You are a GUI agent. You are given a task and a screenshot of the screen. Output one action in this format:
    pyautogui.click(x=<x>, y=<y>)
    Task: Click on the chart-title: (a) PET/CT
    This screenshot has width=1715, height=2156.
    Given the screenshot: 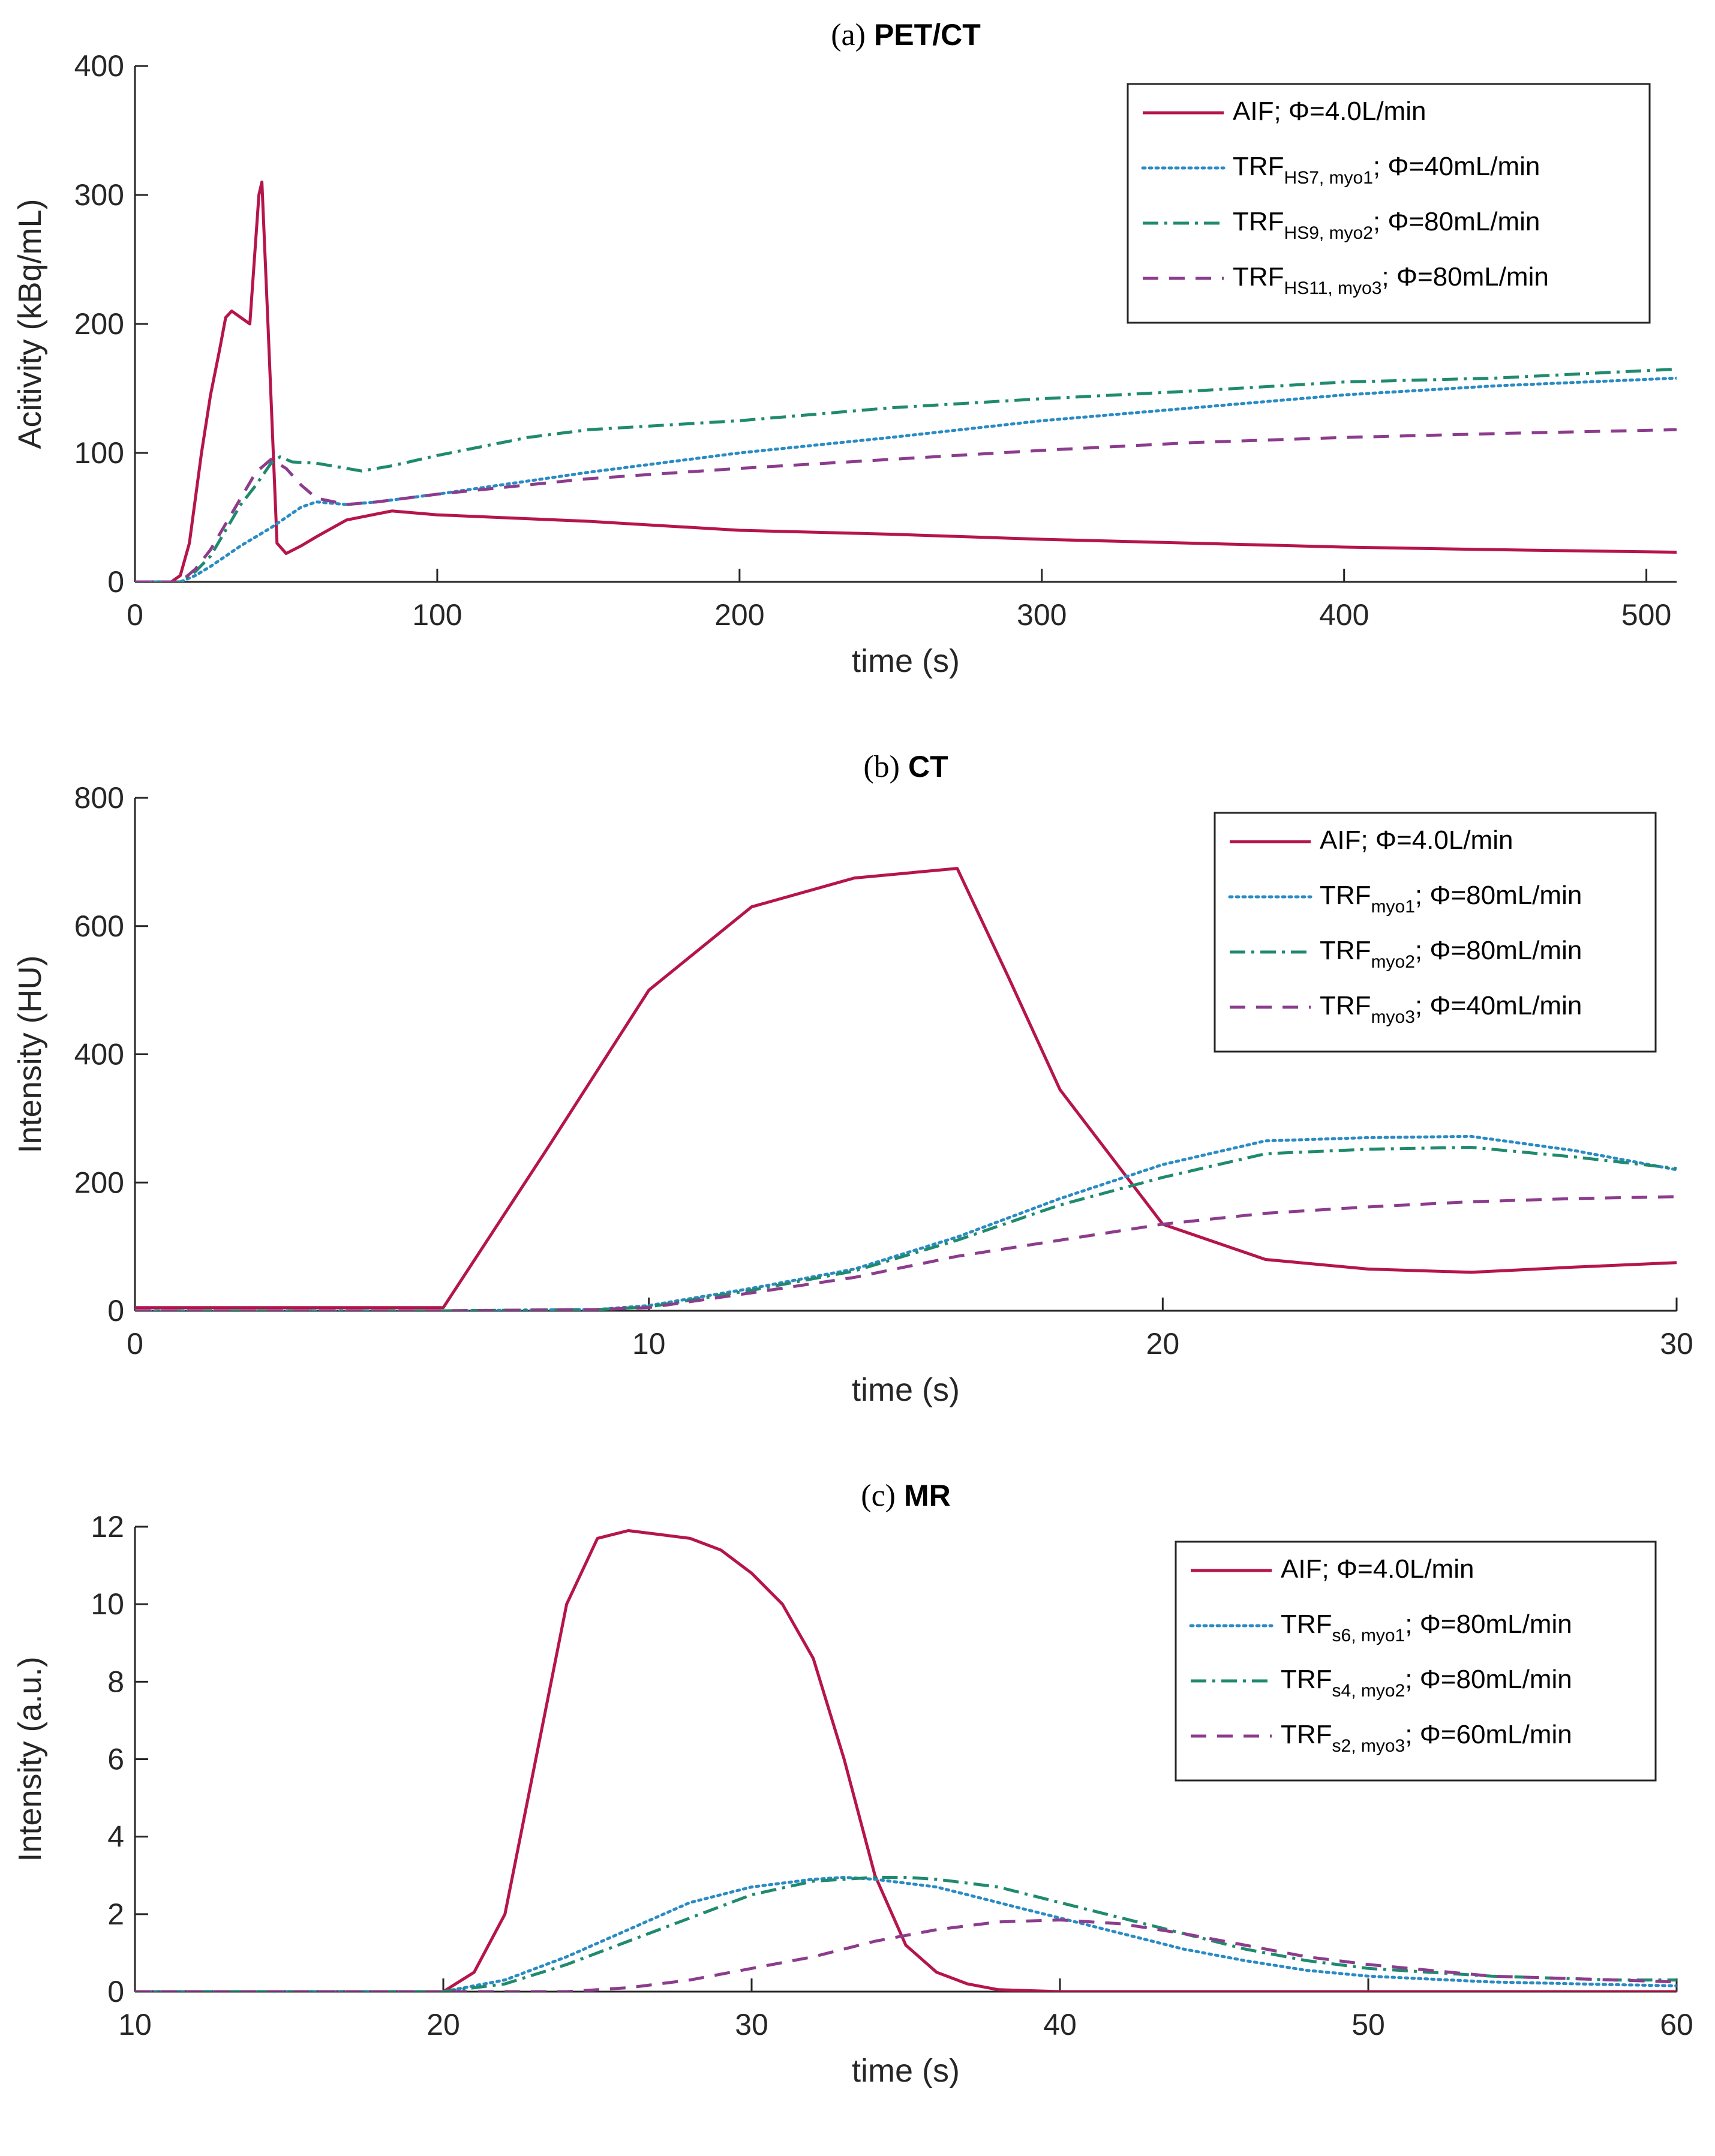 What is the action you would take?
    pyautogui.click(x=906, y=35)
    